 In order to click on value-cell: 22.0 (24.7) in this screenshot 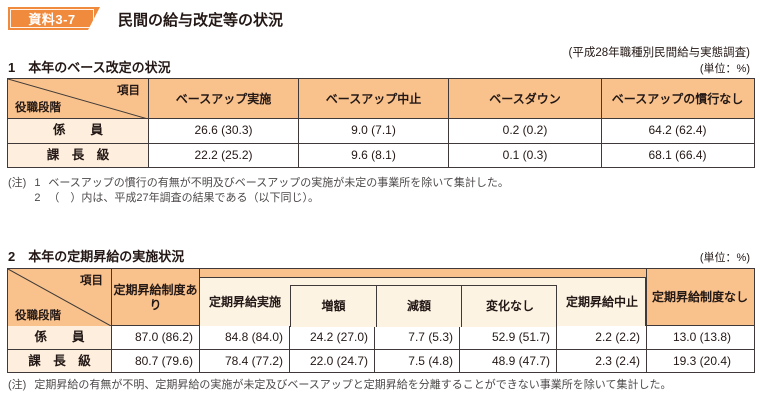, I will do `click(331, 361)`.